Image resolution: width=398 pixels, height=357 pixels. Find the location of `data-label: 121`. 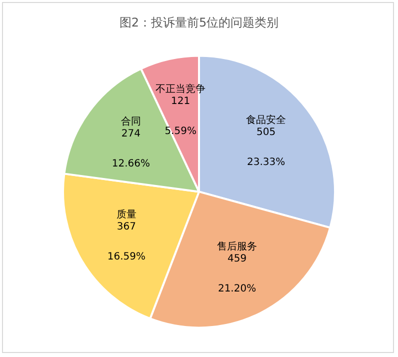

data-label: 121 is located at coordinates (180, 102).